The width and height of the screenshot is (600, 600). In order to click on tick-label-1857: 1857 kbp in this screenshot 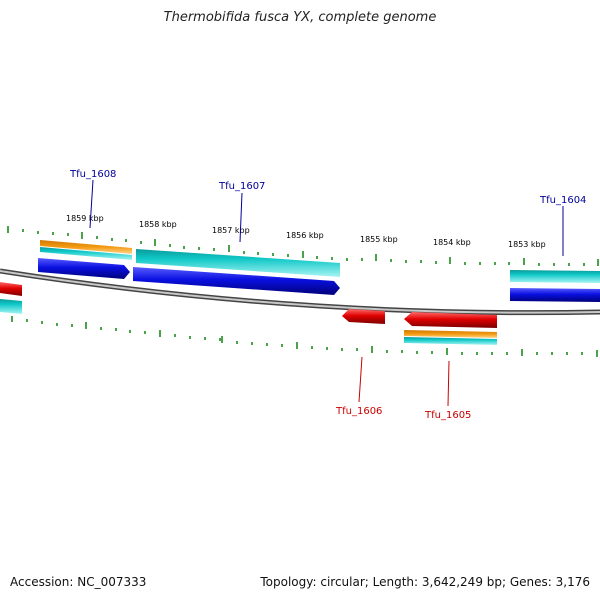, I will do `click(231, 230)`.